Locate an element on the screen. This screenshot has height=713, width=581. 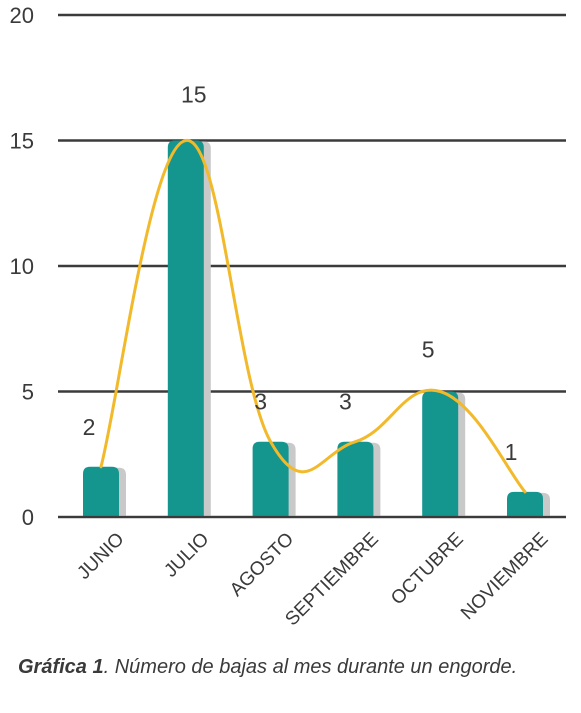
y-tick-label: 10 is located at coordinates (22, 266).